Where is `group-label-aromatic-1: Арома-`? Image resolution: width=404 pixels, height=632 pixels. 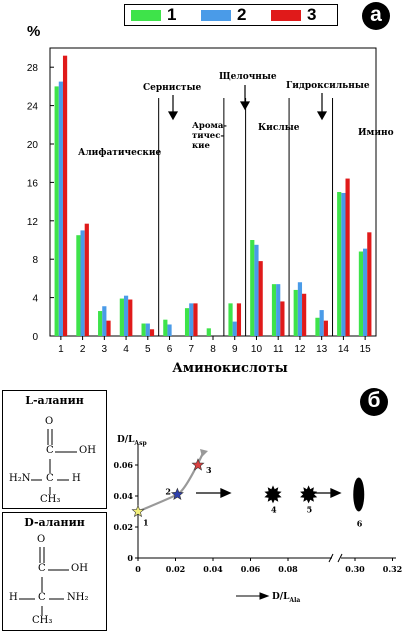
group-label-aromatic-1: Арома- is located at coordinates (209, 126).